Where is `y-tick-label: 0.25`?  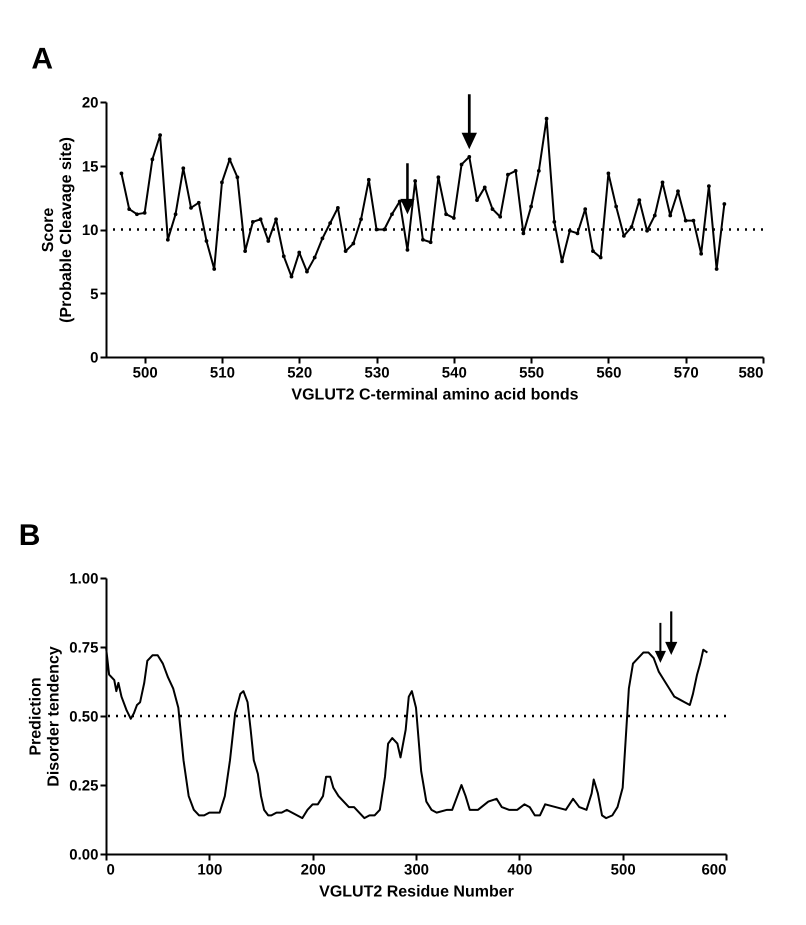 y-tick-label: 0.25 is located at coordinates (83, 786).